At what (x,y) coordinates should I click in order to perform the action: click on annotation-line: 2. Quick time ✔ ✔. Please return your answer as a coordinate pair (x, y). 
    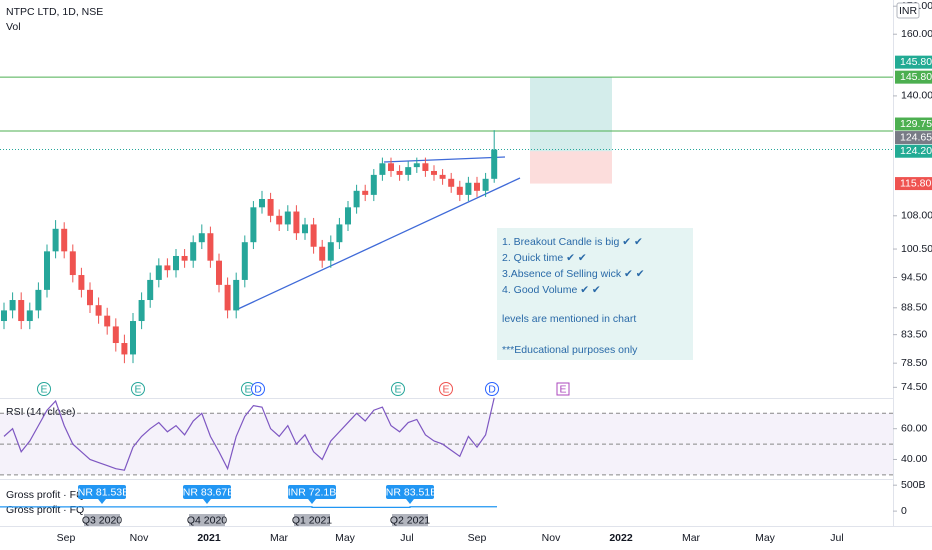
    Looking at the image, I should click on (544, 258).